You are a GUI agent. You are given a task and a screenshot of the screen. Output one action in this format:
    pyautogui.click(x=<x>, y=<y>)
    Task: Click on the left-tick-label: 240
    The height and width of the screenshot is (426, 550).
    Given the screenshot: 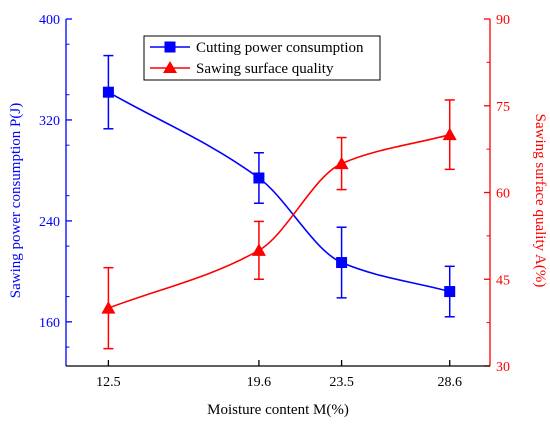 What is the action you would take?
    pyautogui.click(x=49, y=222)
    